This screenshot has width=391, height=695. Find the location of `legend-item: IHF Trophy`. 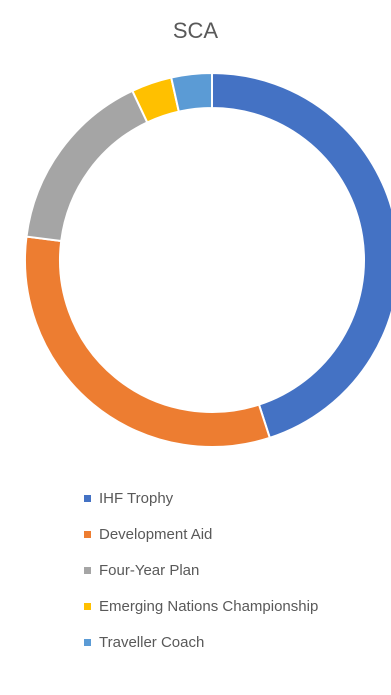

legend-item: IHF Trophy is located at coordinates (201, 498).